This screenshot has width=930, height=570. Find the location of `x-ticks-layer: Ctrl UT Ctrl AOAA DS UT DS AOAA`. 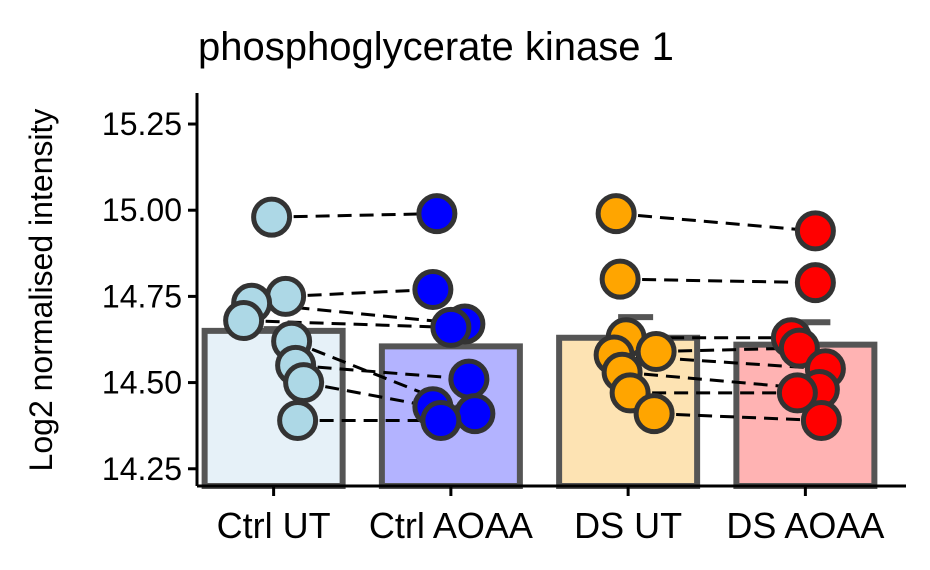

x-ticks-layer: Ctrl UT Ctrl AOAA DS UT DS AOAA is located at coordinates (550, 516).